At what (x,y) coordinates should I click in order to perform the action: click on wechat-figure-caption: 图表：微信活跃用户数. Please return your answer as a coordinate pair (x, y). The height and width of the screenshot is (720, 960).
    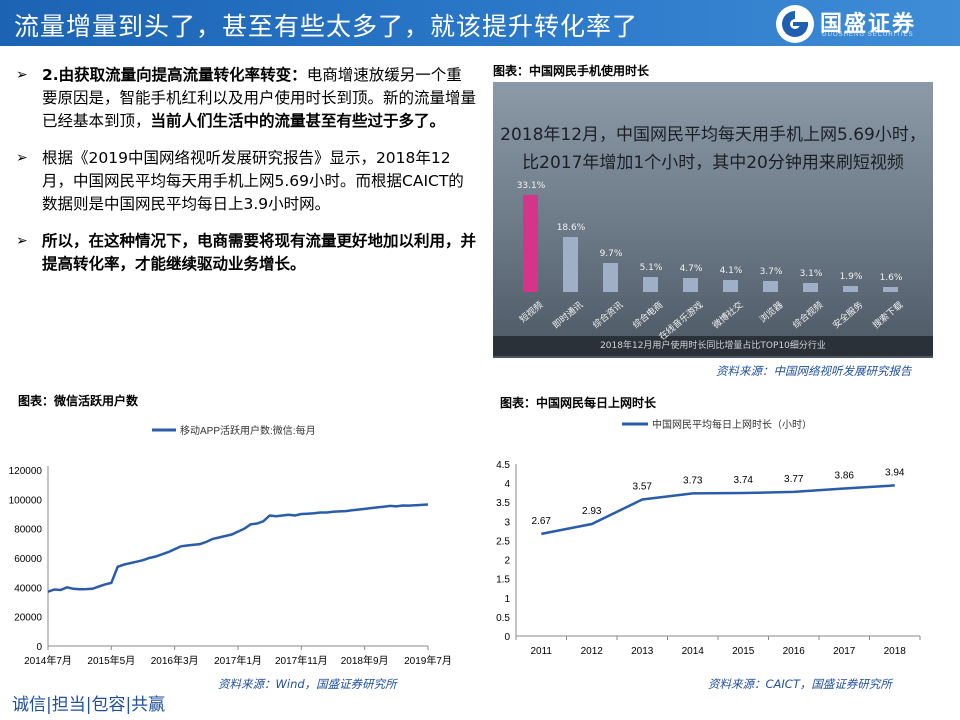
    Looking at the image, I should click on (78, 401).